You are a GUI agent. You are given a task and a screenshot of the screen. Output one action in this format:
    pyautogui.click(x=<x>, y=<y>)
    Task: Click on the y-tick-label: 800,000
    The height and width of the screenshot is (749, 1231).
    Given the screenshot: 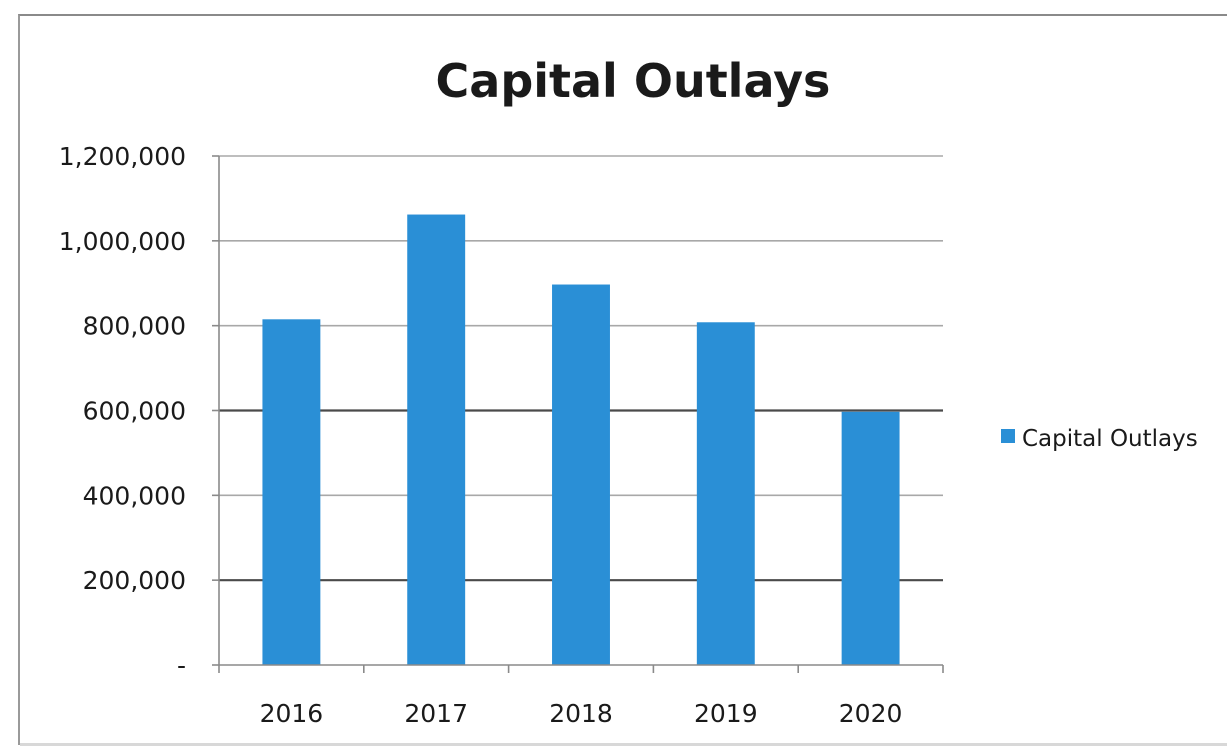 What is the action you would take?
    pyautogui.click(x=134, y=326)
    